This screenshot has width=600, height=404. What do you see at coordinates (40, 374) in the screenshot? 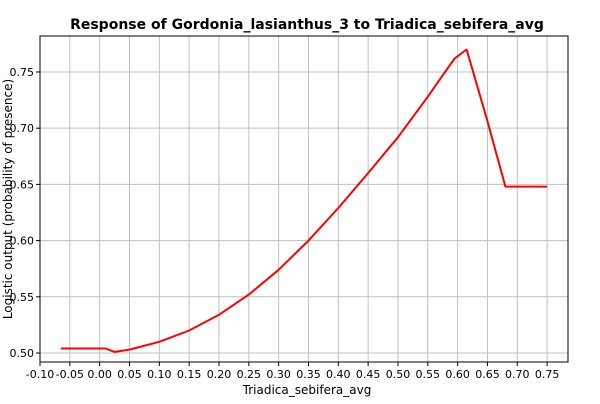
I see `x-tick-label: -0.10` at bounding box center [40, 374].